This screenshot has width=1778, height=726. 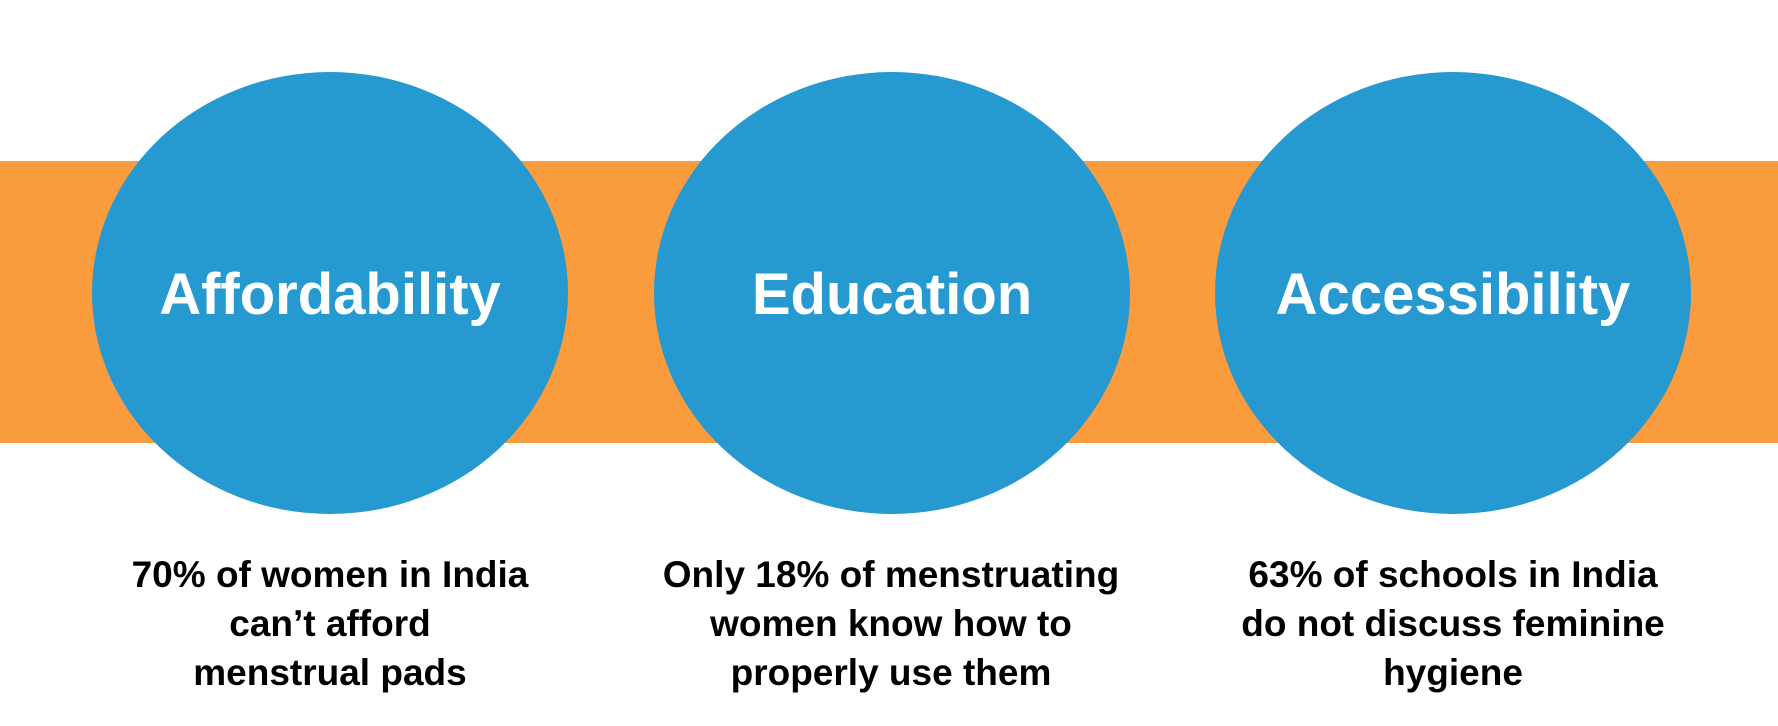 I want to click on caption-line: properly use them, so click(x=891, y=672).